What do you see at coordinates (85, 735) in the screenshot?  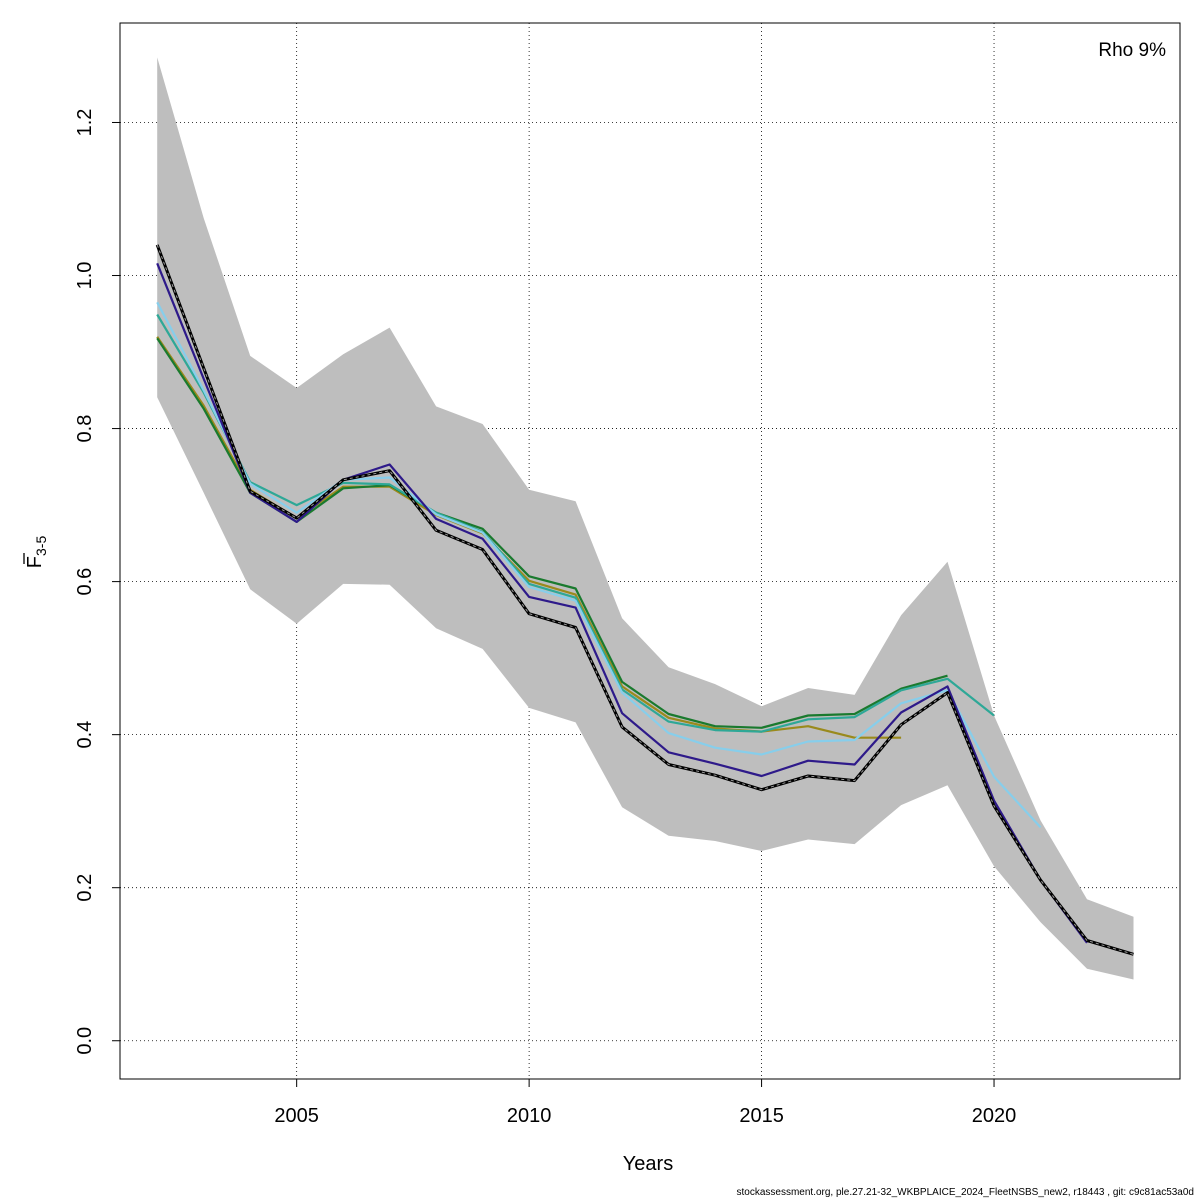 I see `y-tick-label: 0.4` at bounding box center [85, 735].